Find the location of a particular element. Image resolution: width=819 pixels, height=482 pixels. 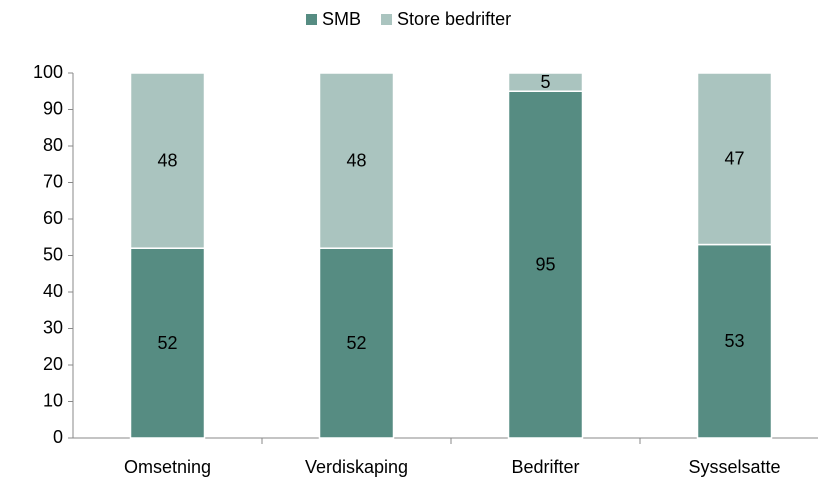

y-tick-label: 10 is located at coordinates (53, 400).